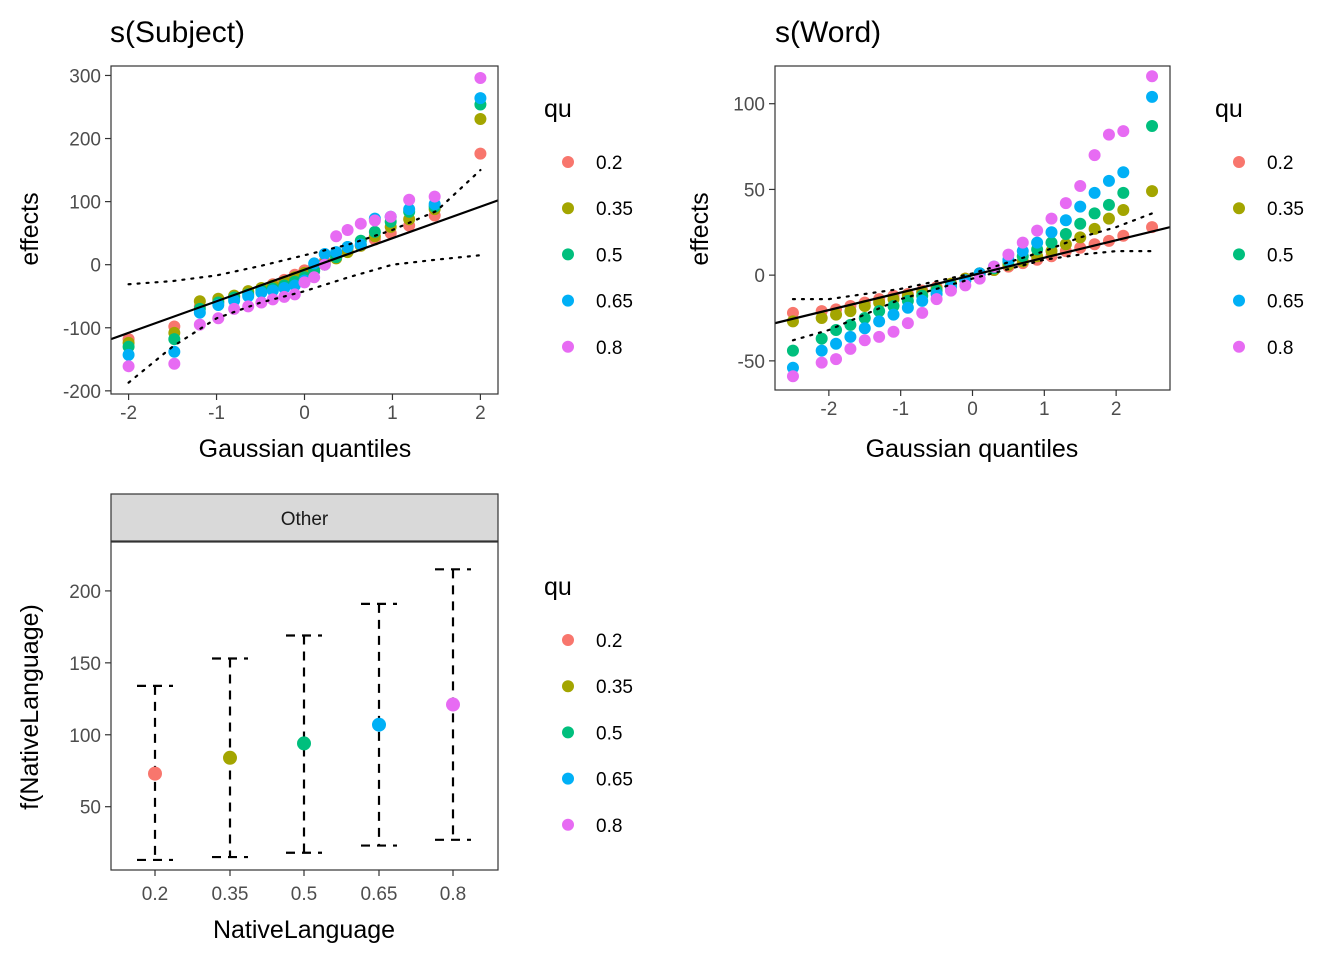 The width and height of the screenshot is (1344, 960). What do you see at coordinates (85, 203) in the screenshot?
I see `subject-ytick-label-3: 100` at bounding box center [85, 203].